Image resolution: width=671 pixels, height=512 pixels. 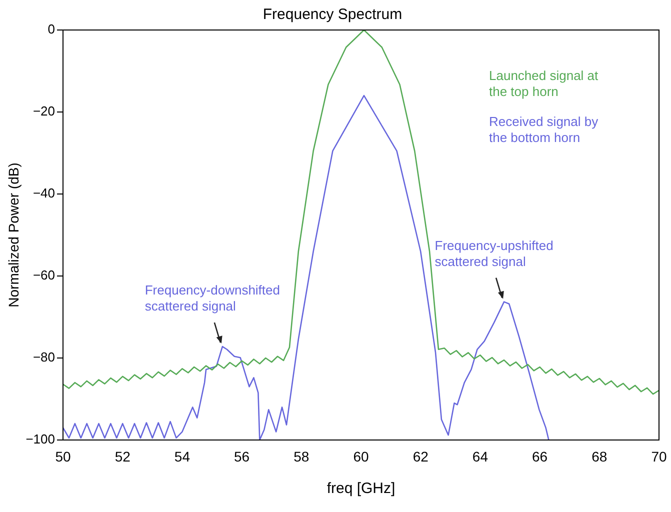 What do you see at coordinates (242, 456) in the screenshot?
I see `x-tick-label: 56` at bounding box center [242, 456].